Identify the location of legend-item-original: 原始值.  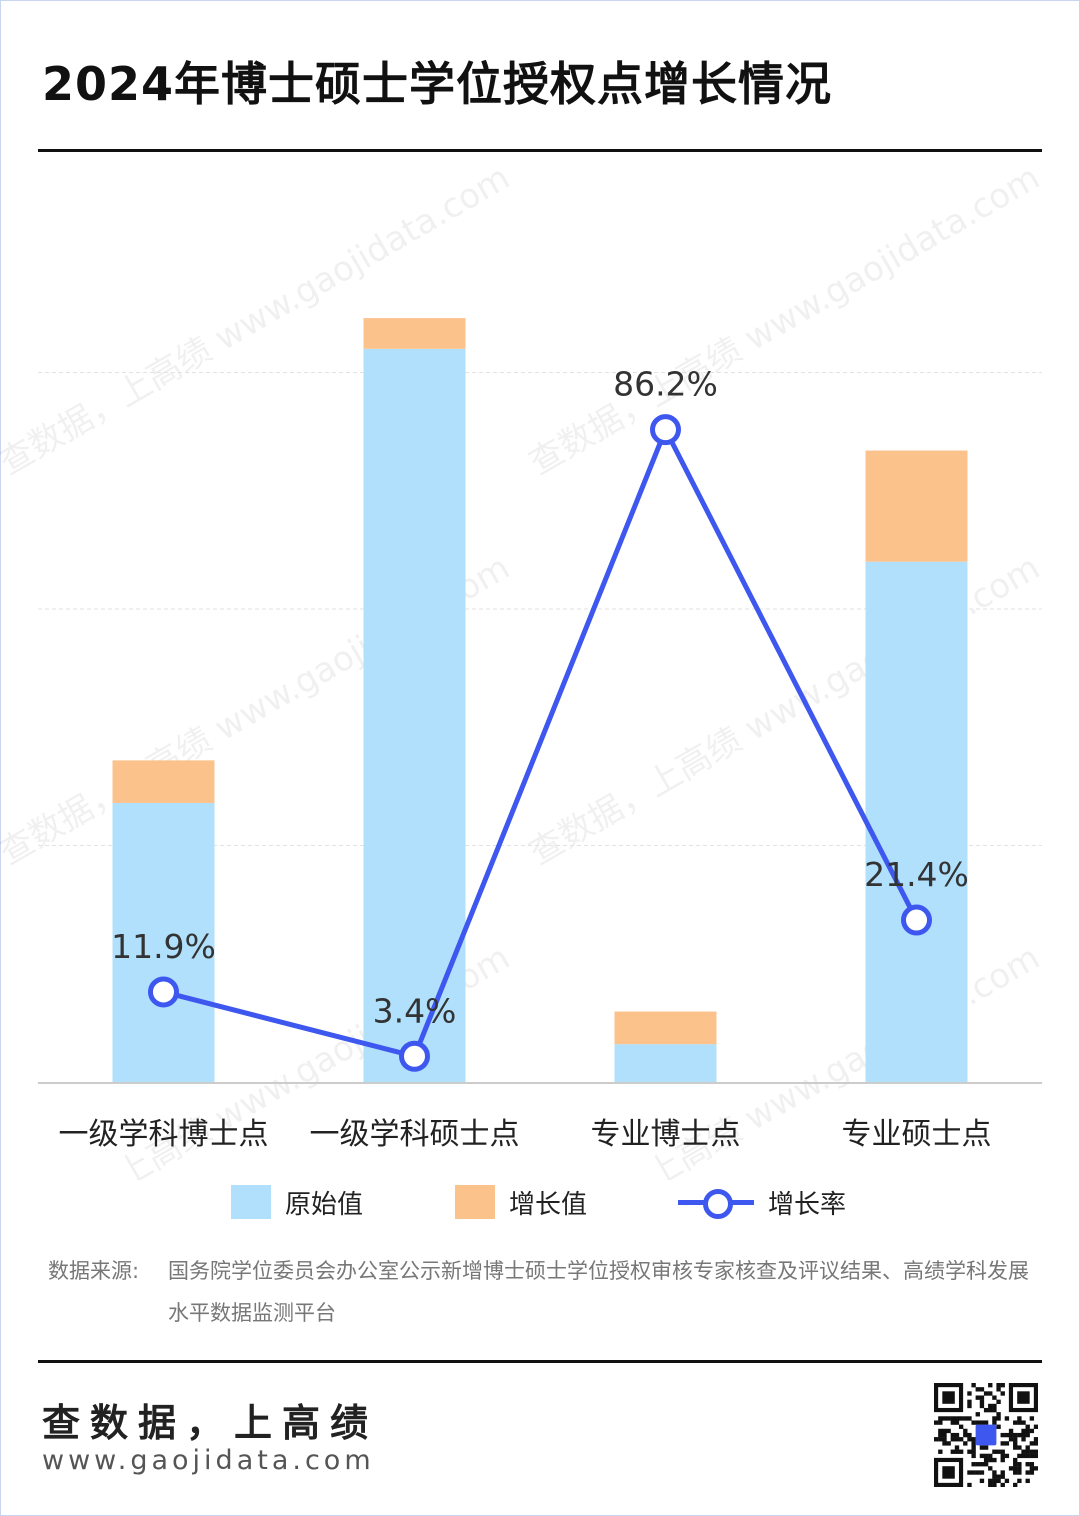
(297, 1202).